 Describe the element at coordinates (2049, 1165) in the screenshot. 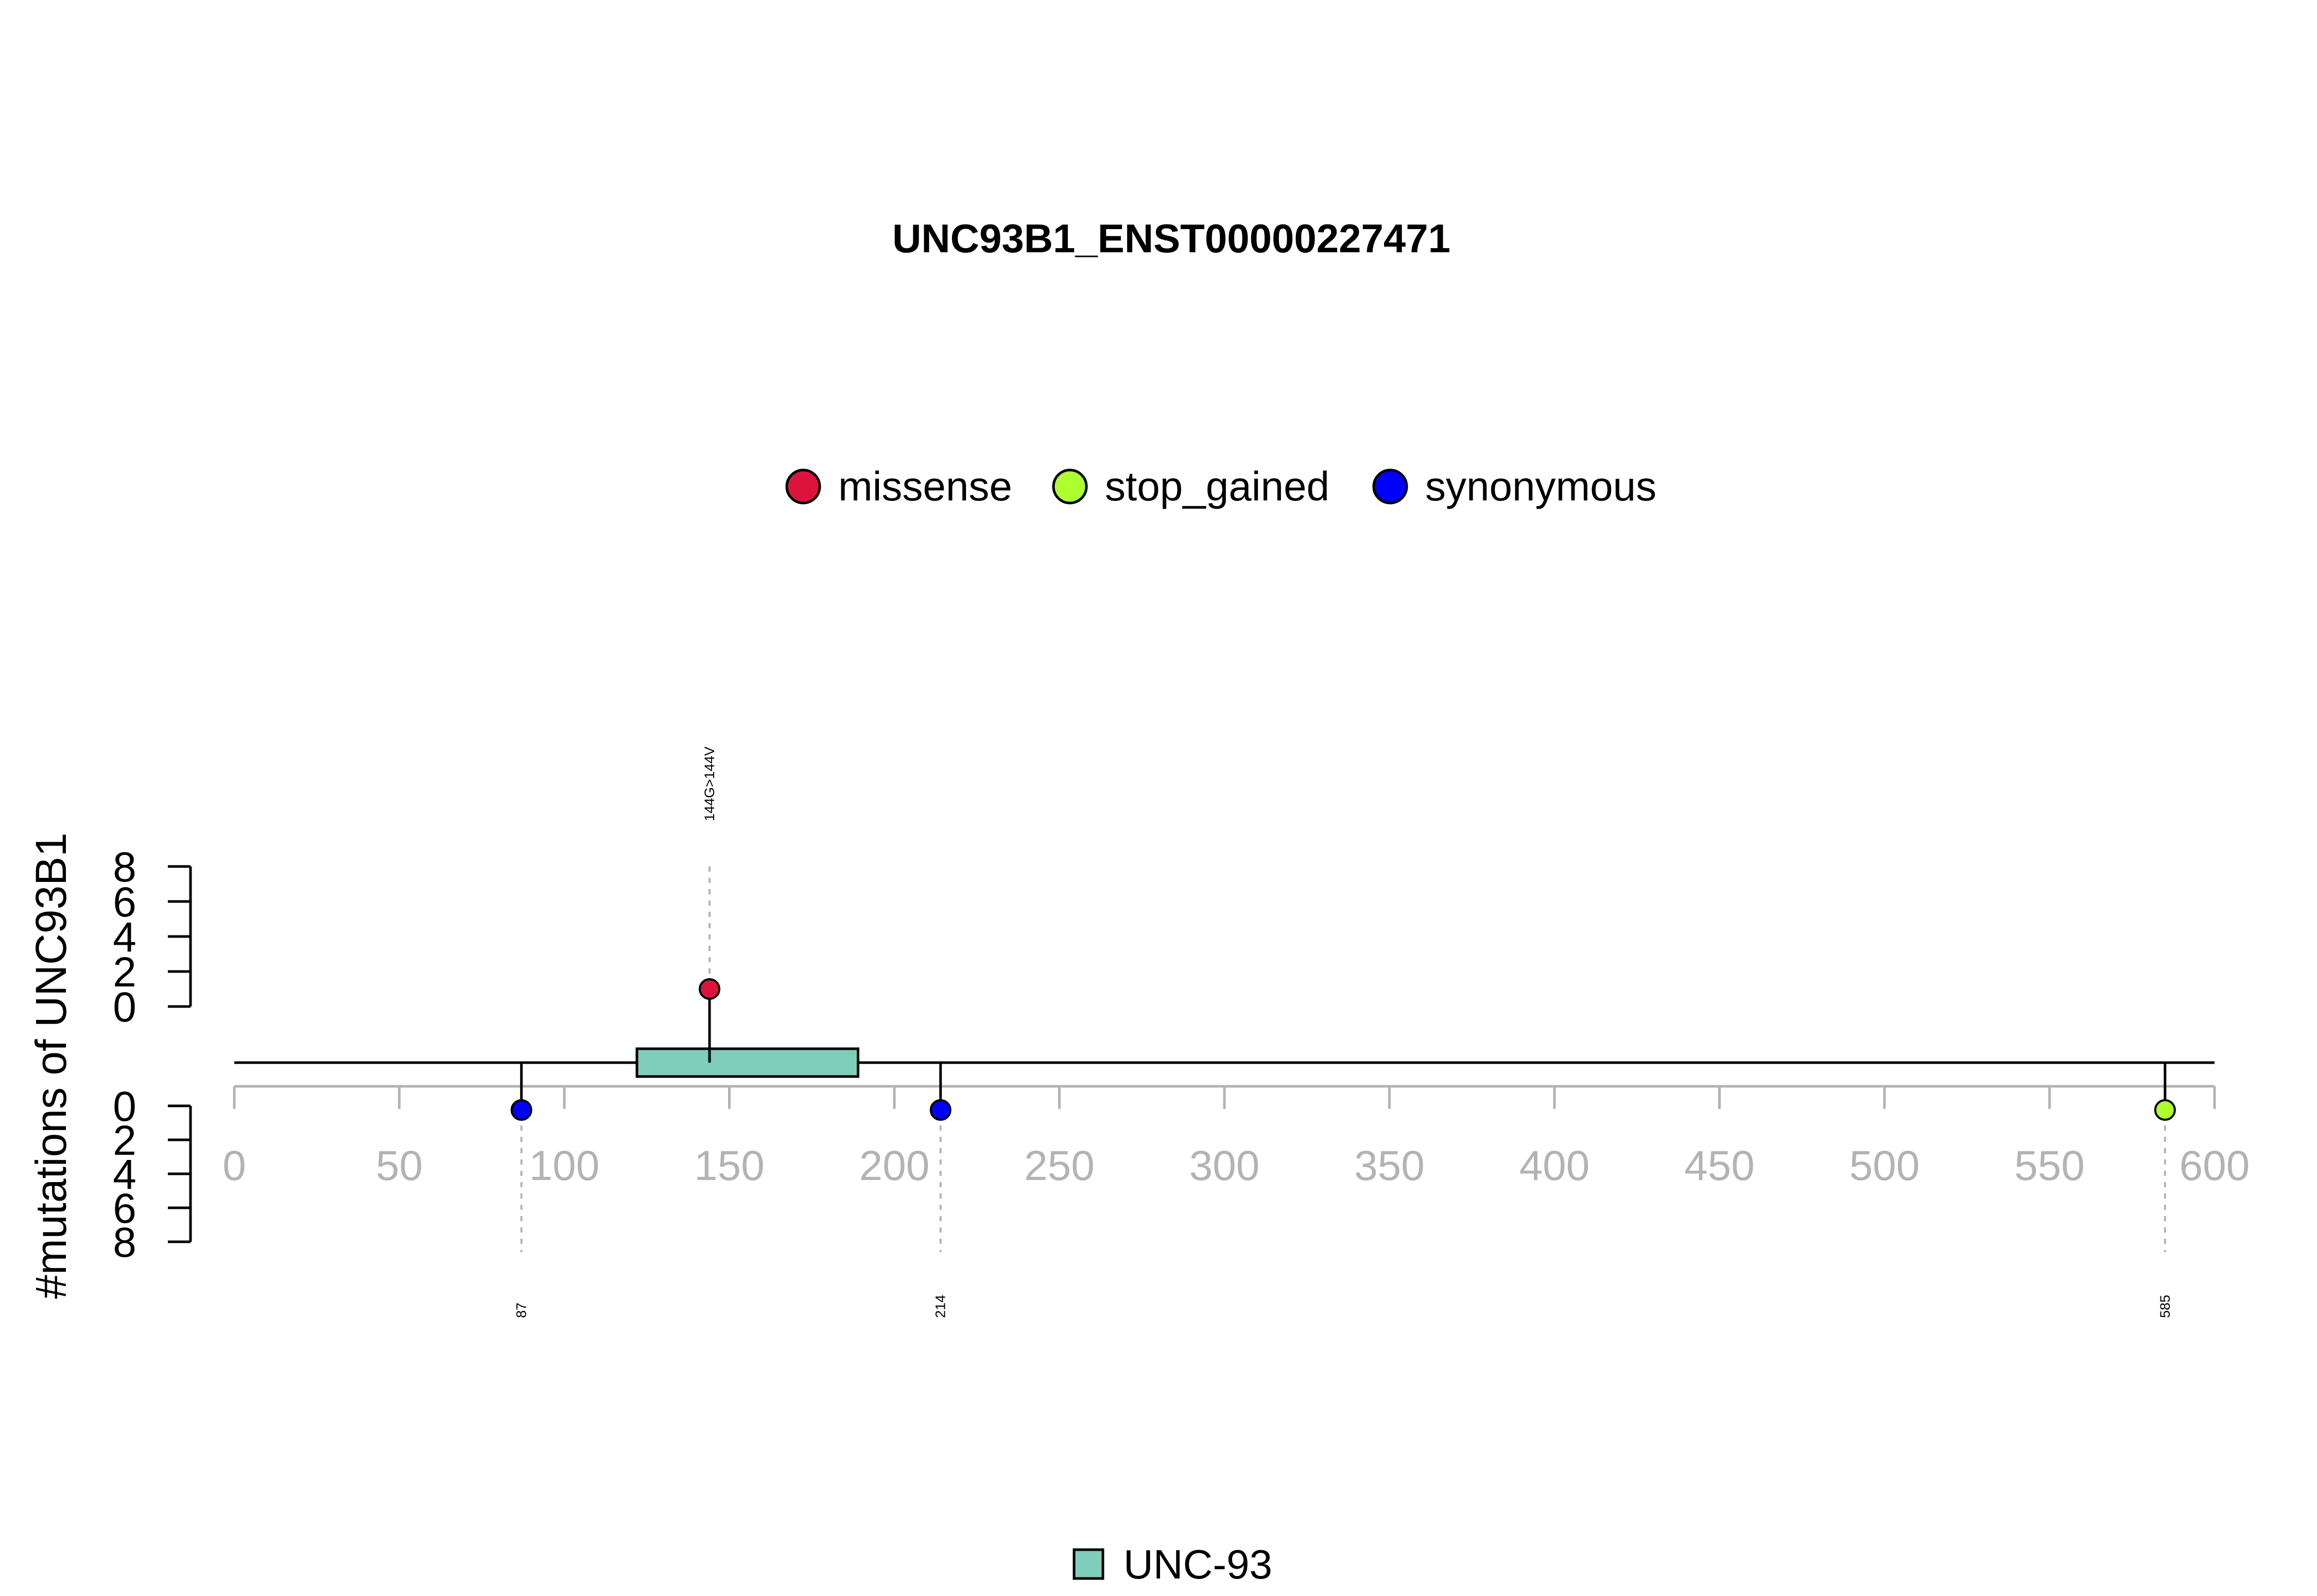

I see `x-tick-label: 550` at that location.